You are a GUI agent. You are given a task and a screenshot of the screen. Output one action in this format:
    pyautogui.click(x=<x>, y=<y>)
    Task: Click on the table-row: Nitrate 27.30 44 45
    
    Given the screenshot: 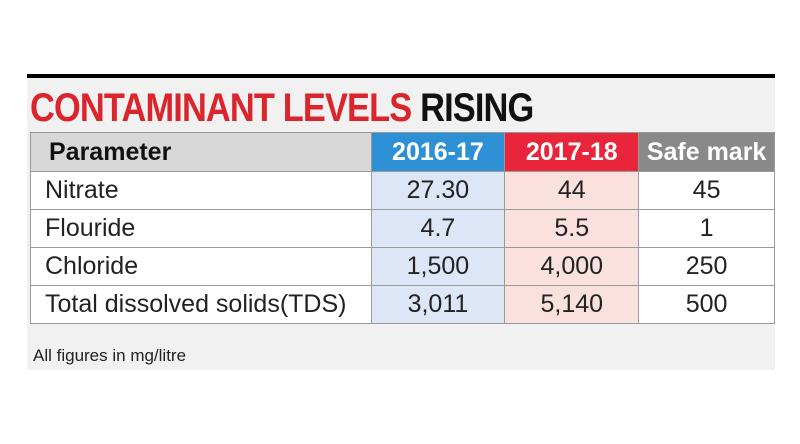 What is the action you would take?
    pyautogui.click(x=402, y=190)
    